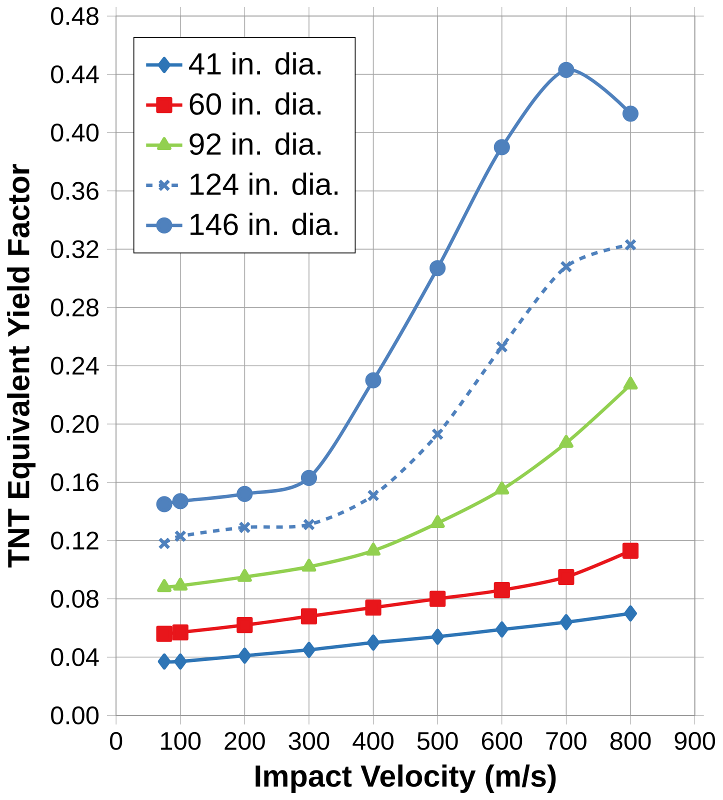 This screenshot has height=800, width=723. What do you see at coordinates (437, 741) in the screenshot?
I see `x-tick-label: 500` at bounding box center [437, 741].